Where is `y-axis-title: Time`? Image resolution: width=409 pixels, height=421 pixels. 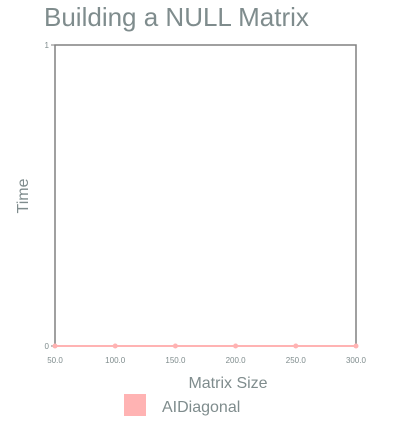 y-axis-title: Time is located at coordinates (23, 195).